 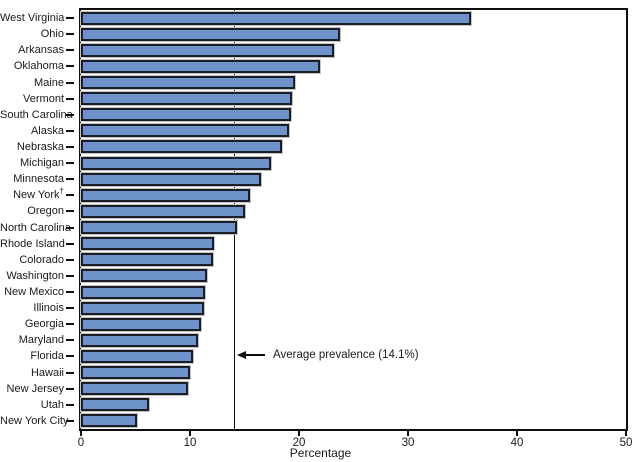 I want to click on bar-oregon, so click(x=163, y=211).